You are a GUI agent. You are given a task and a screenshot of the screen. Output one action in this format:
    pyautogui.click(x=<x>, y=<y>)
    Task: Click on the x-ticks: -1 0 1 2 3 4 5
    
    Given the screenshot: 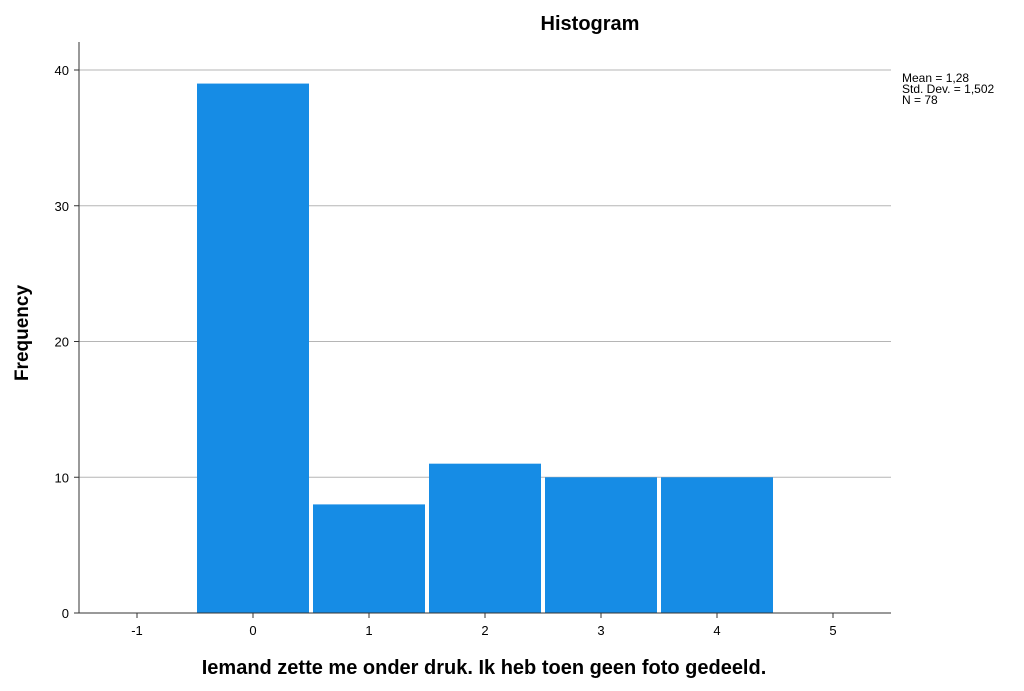 What is the action you would take?
    pyautogui.click(x=484, y=625)
    